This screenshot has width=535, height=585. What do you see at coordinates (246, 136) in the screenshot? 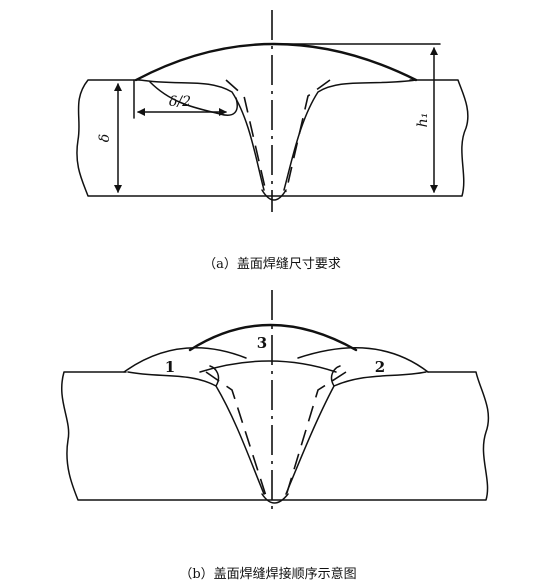
I see `groove-dash-left-a` at bounding box center [246, 136].